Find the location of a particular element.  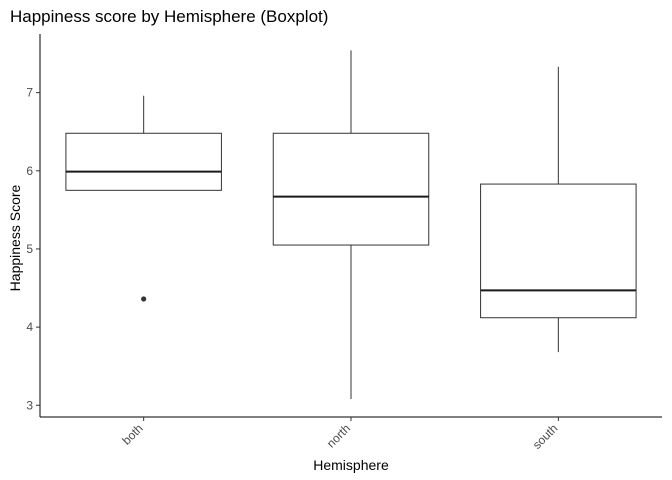

y-tick-label: 7 is located at coordinates (29, 93).